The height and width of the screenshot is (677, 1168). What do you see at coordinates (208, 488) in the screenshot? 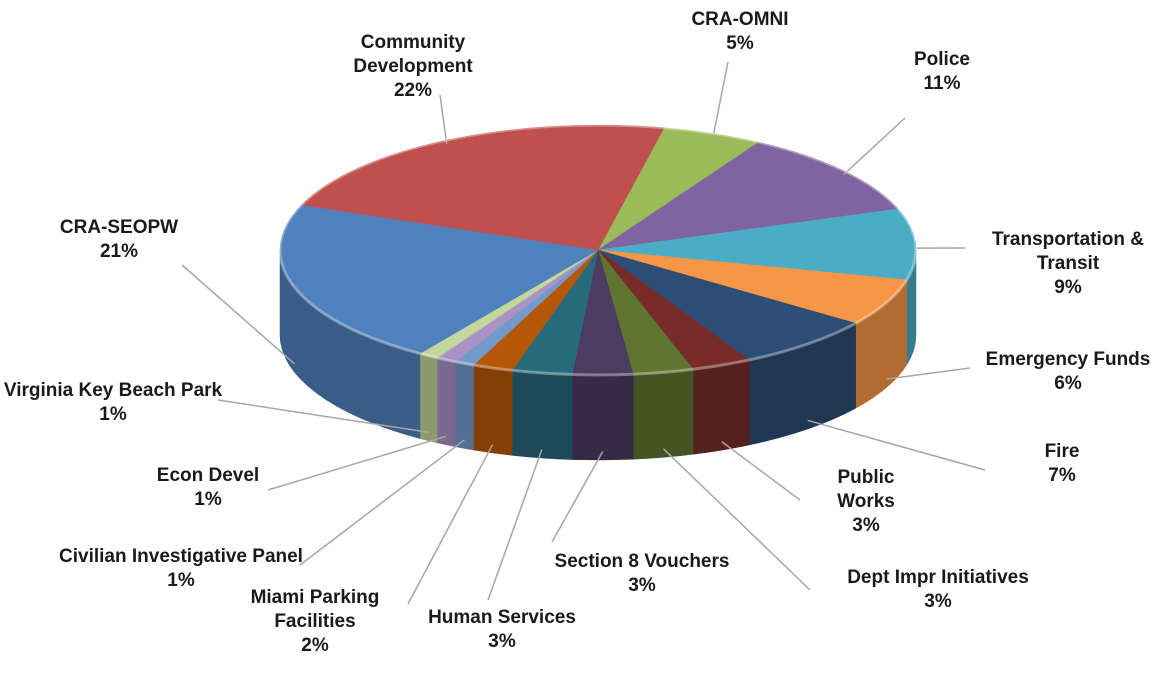
I see `slice-label: Econ Devel 1%` at bounding box center [208, 488].